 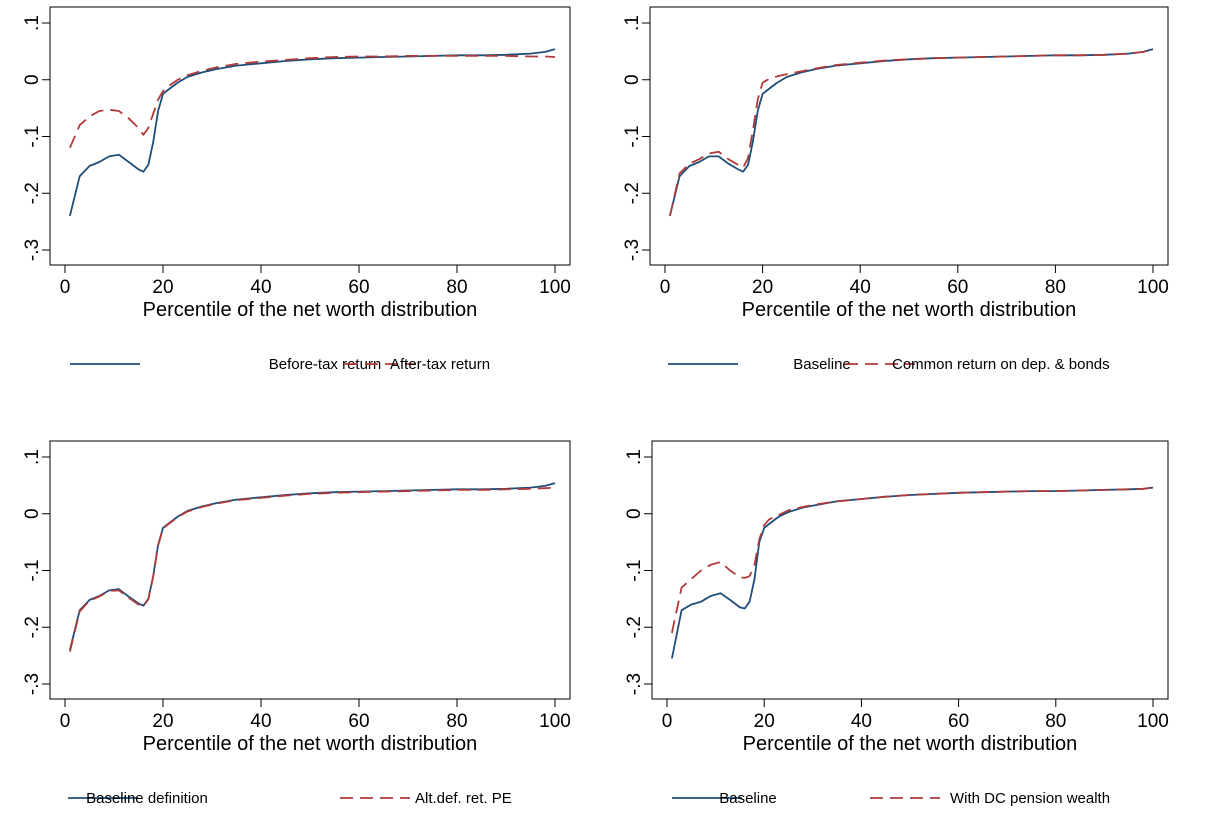 I want to click on legend-label: Before-tax return, so click(x=325, y=364).